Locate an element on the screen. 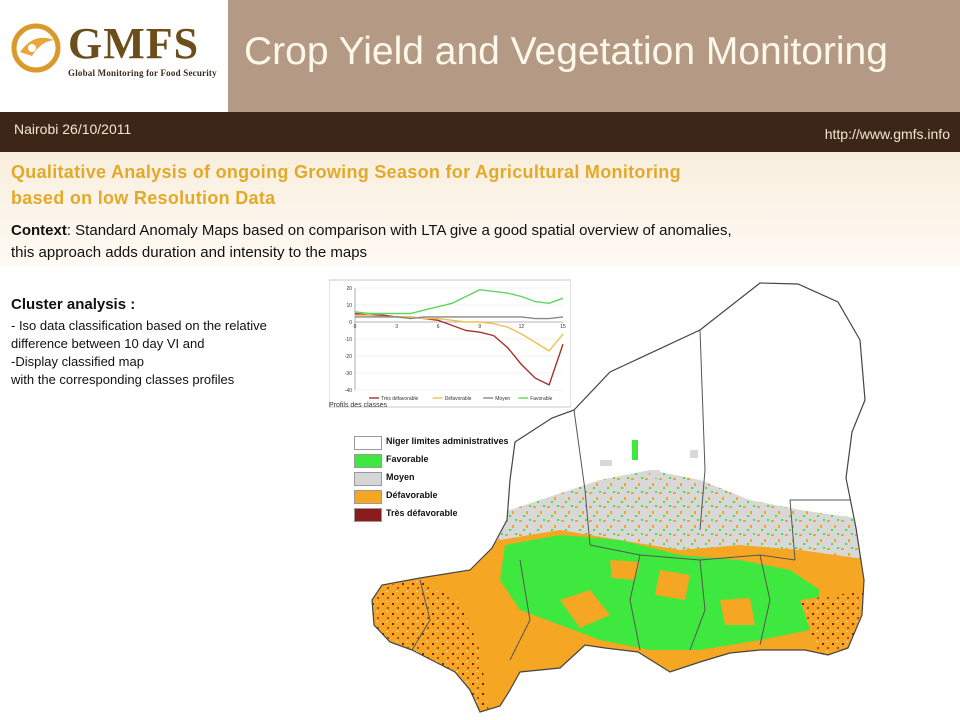 The width and height of the screenshot is (960, 720). chart-legend-label: Défavorable is located at coordinates (458, 399).